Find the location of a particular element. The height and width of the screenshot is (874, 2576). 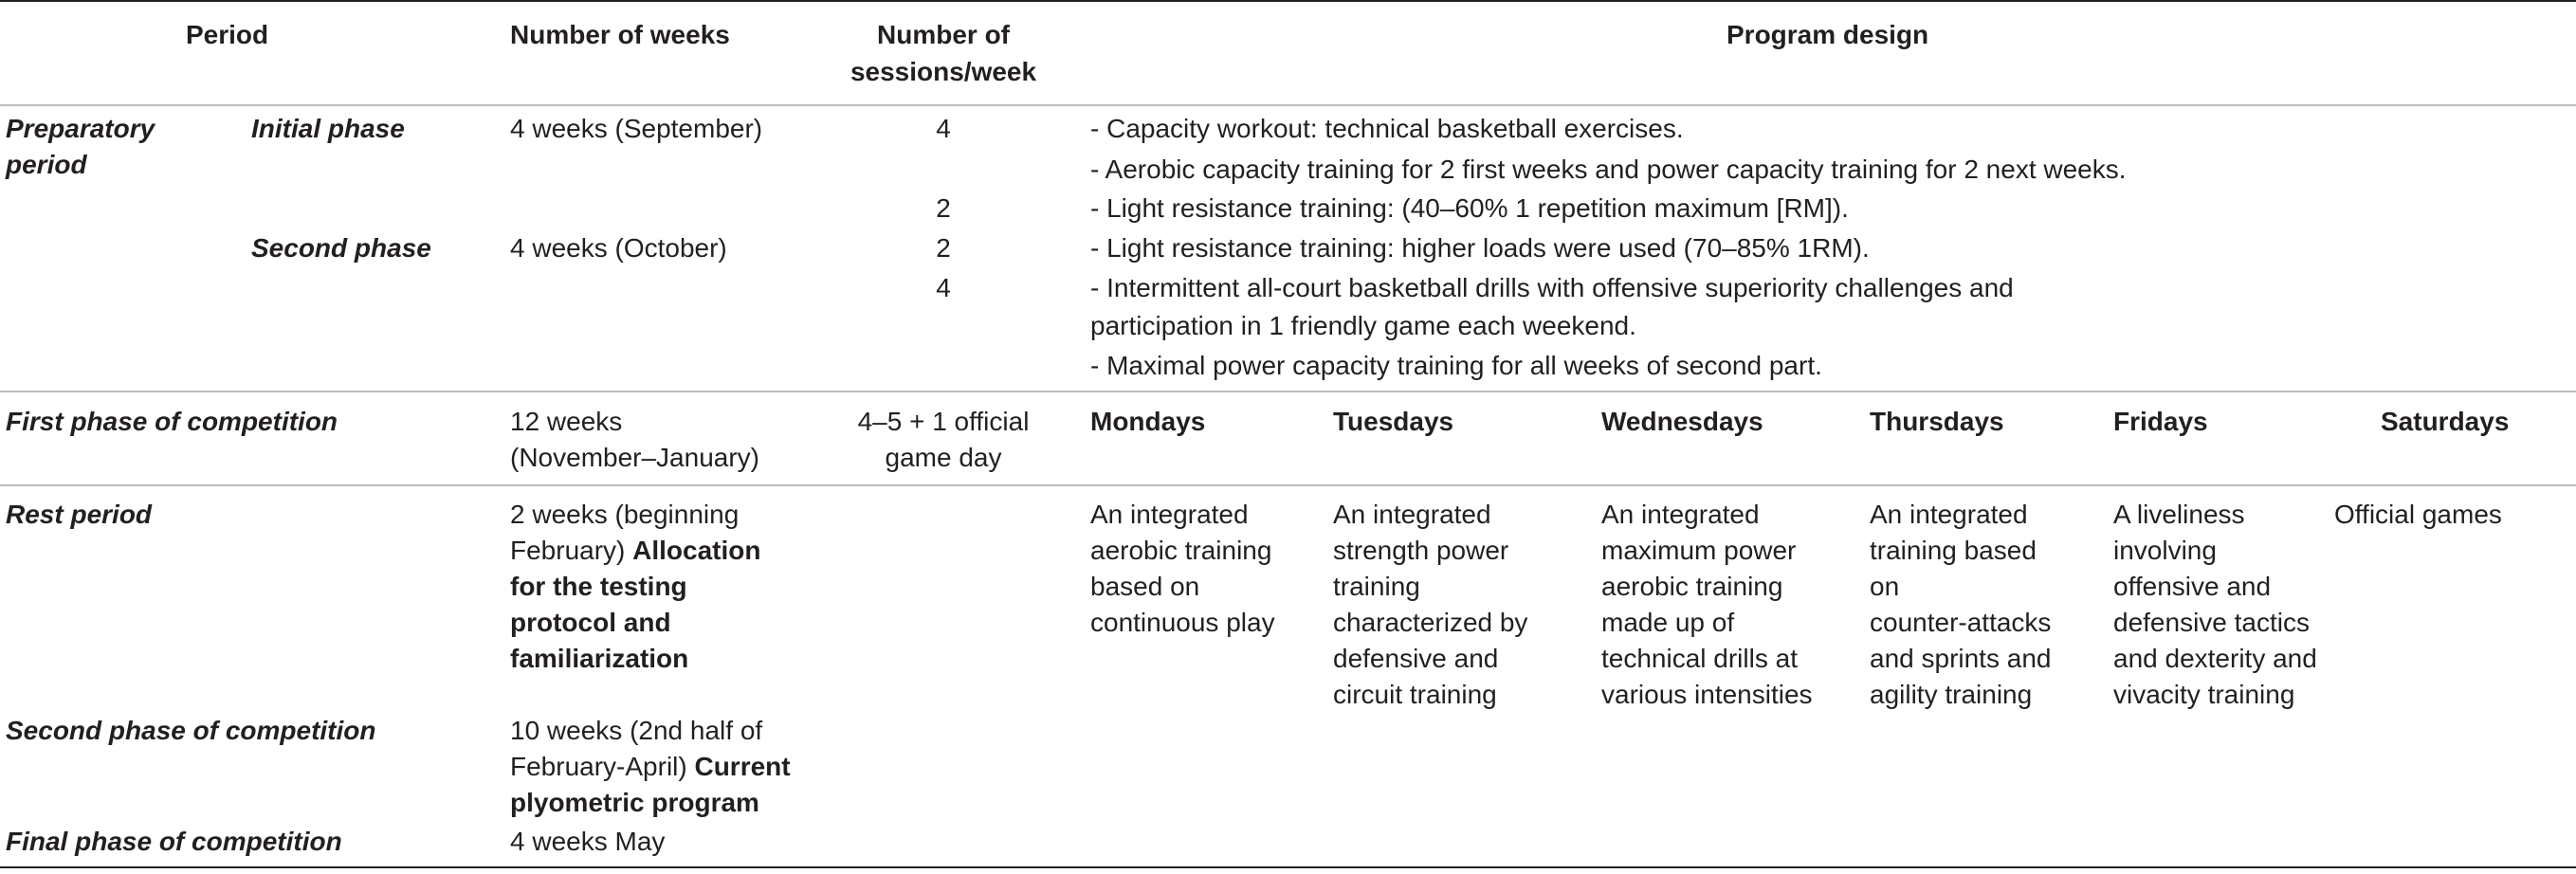

friday-line-1: A liveliness is located at coordinates (2179, 514).